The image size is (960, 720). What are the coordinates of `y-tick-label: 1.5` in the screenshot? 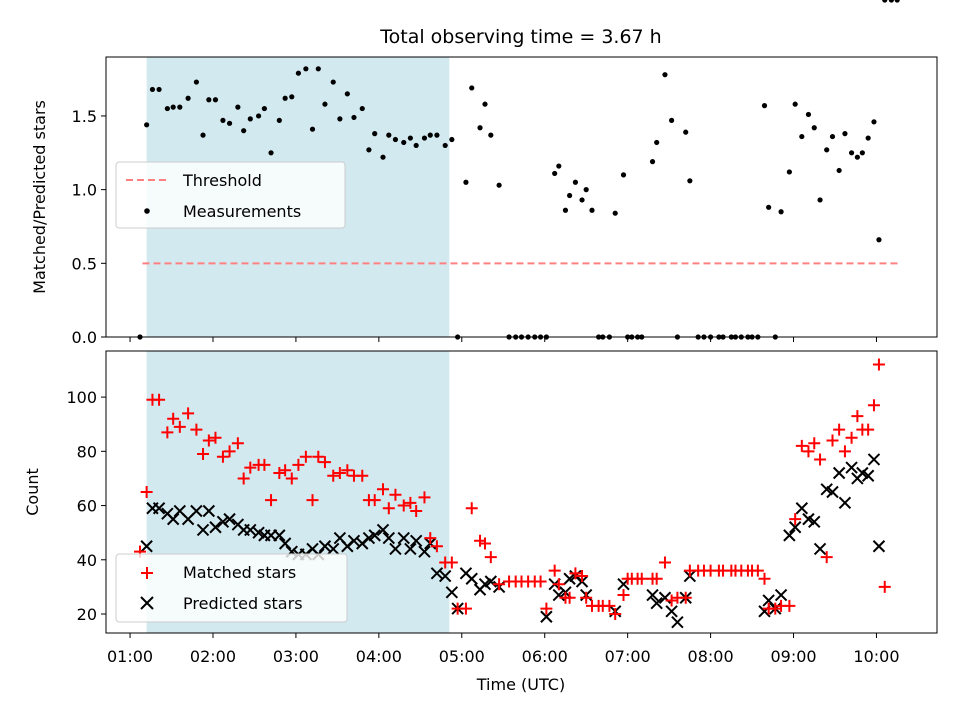 It's located at (84, 116).